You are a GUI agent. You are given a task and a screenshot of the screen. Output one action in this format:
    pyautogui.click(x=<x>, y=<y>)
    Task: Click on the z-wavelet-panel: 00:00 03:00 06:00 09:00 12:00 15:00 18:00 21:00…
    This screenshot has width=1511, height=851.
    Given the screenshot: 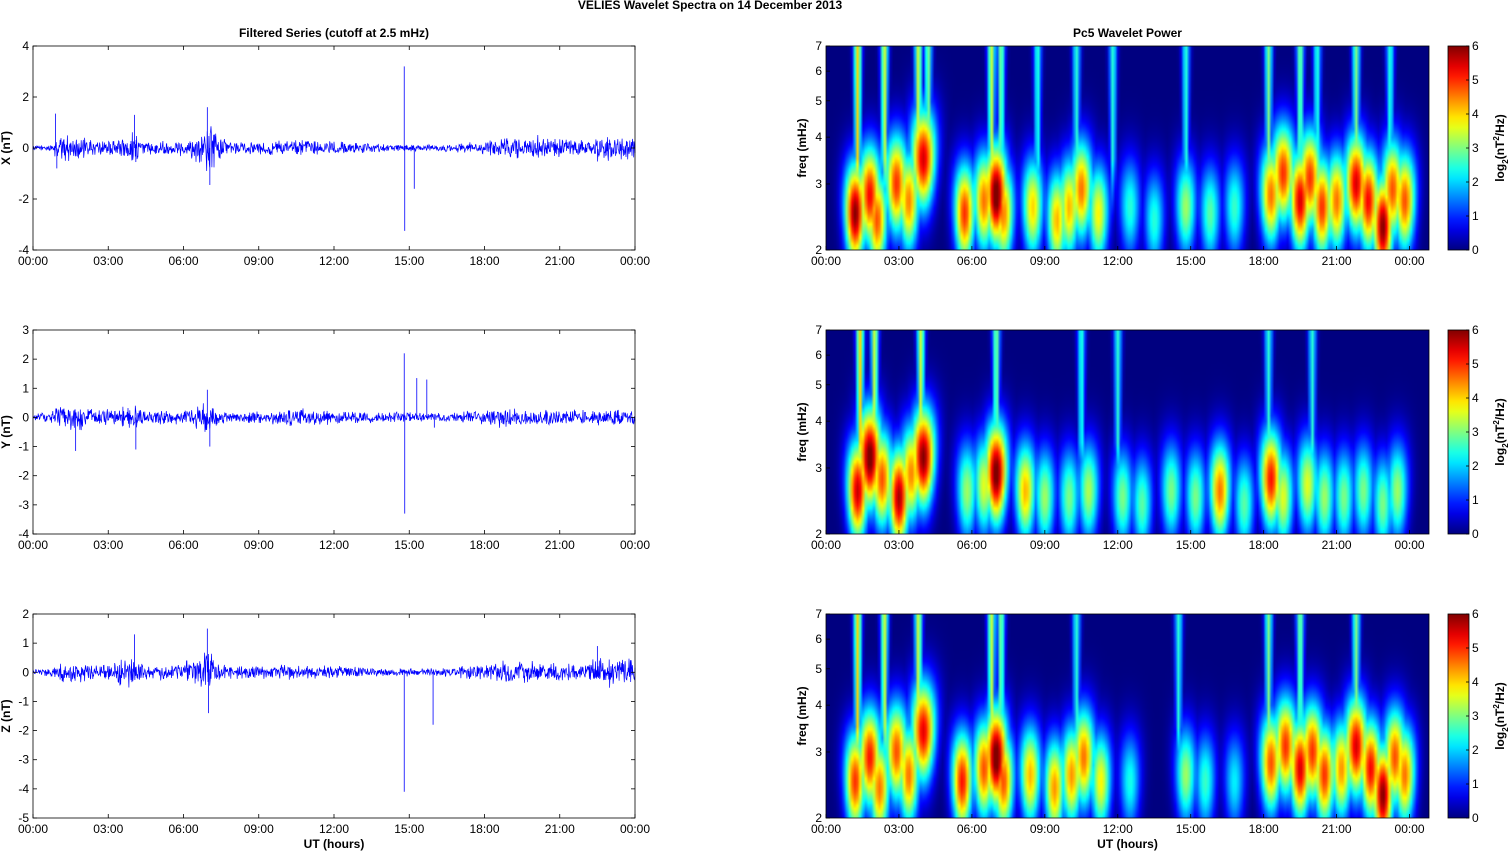 What is the action you would take?
    pyautogui.click(x=1152, y=729)
    